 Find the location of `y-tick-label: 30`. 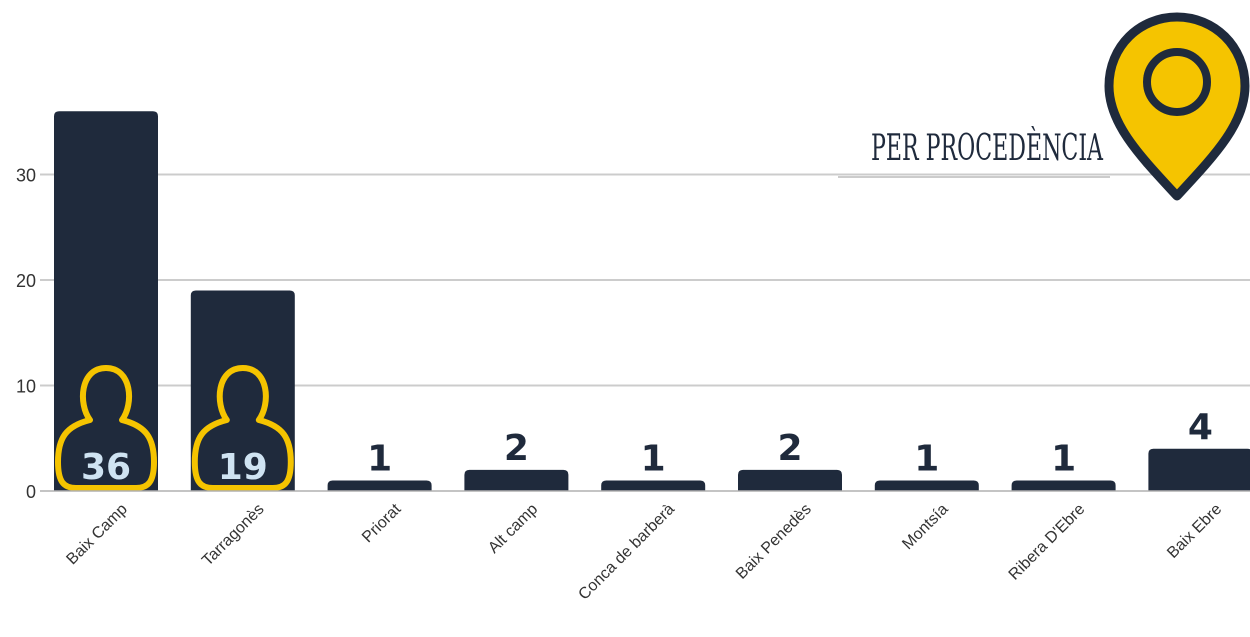

y-tick-label: 30 is located at coordinates (26, 176).